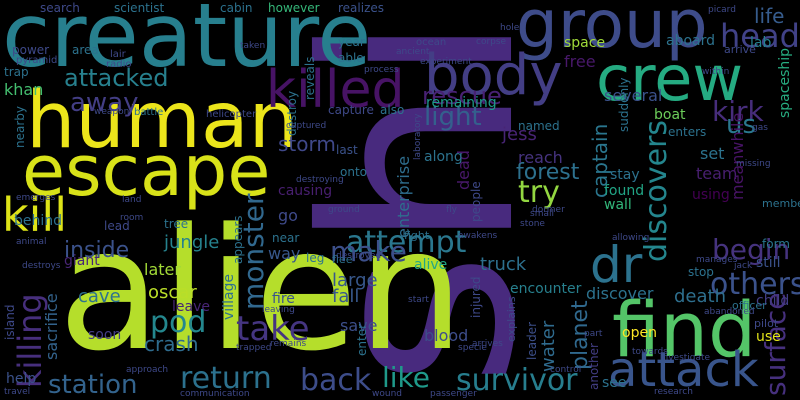 This screenshot has width=800, height=400. I want to click on word-head: head, so click(760, 36).